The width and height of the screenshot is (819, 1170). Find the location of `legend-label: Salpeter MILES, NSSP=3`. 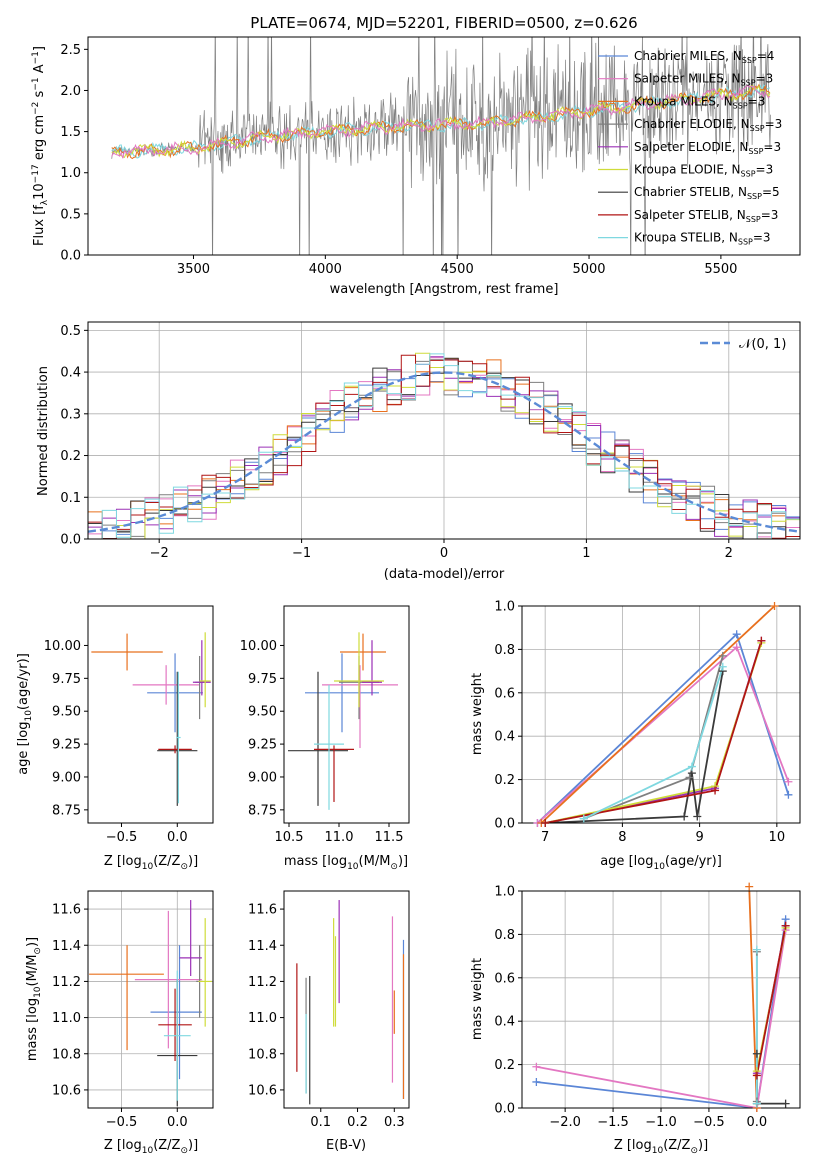

legend-label: Salpeter MILES, NSSP=3 is located at coordinates (703, 80).